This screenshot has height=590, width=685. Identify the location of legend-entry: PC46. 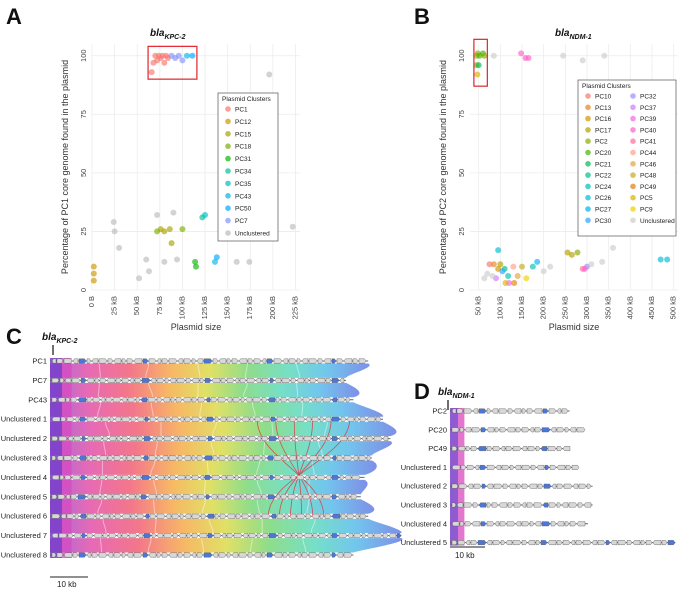
(648, 164).